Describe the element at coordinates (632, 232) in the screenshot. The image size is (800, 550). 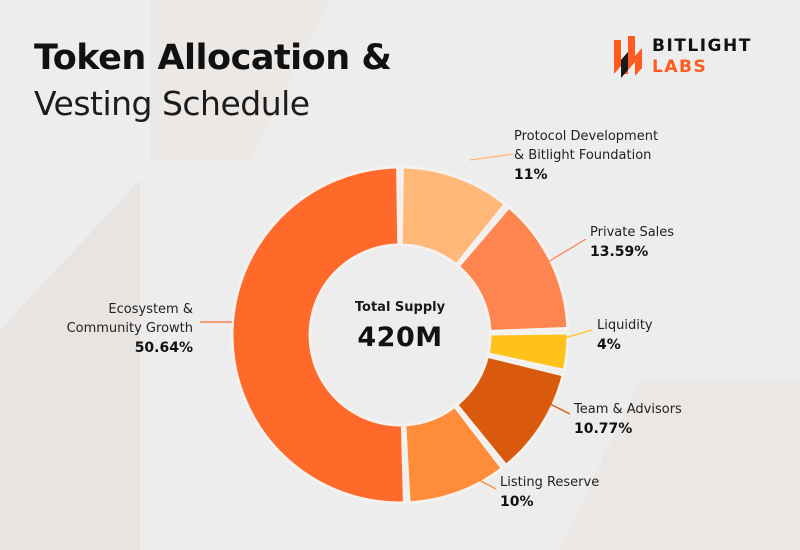
I see `slice-name: Private Sales` at that location.